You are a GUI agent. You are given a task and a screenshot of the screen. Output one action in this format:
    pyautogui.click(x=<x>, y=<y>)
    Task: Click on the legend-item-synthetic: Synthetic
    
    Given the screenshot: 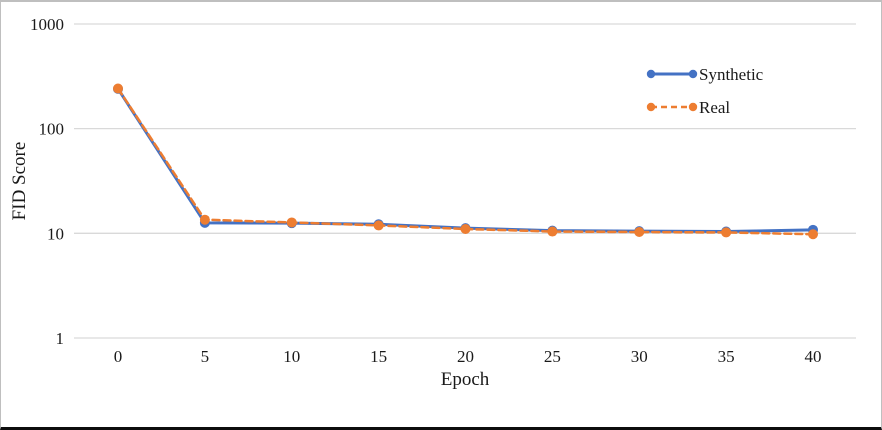 What is the action you would take?
    pyautogui.click(x=704, y=74)
    